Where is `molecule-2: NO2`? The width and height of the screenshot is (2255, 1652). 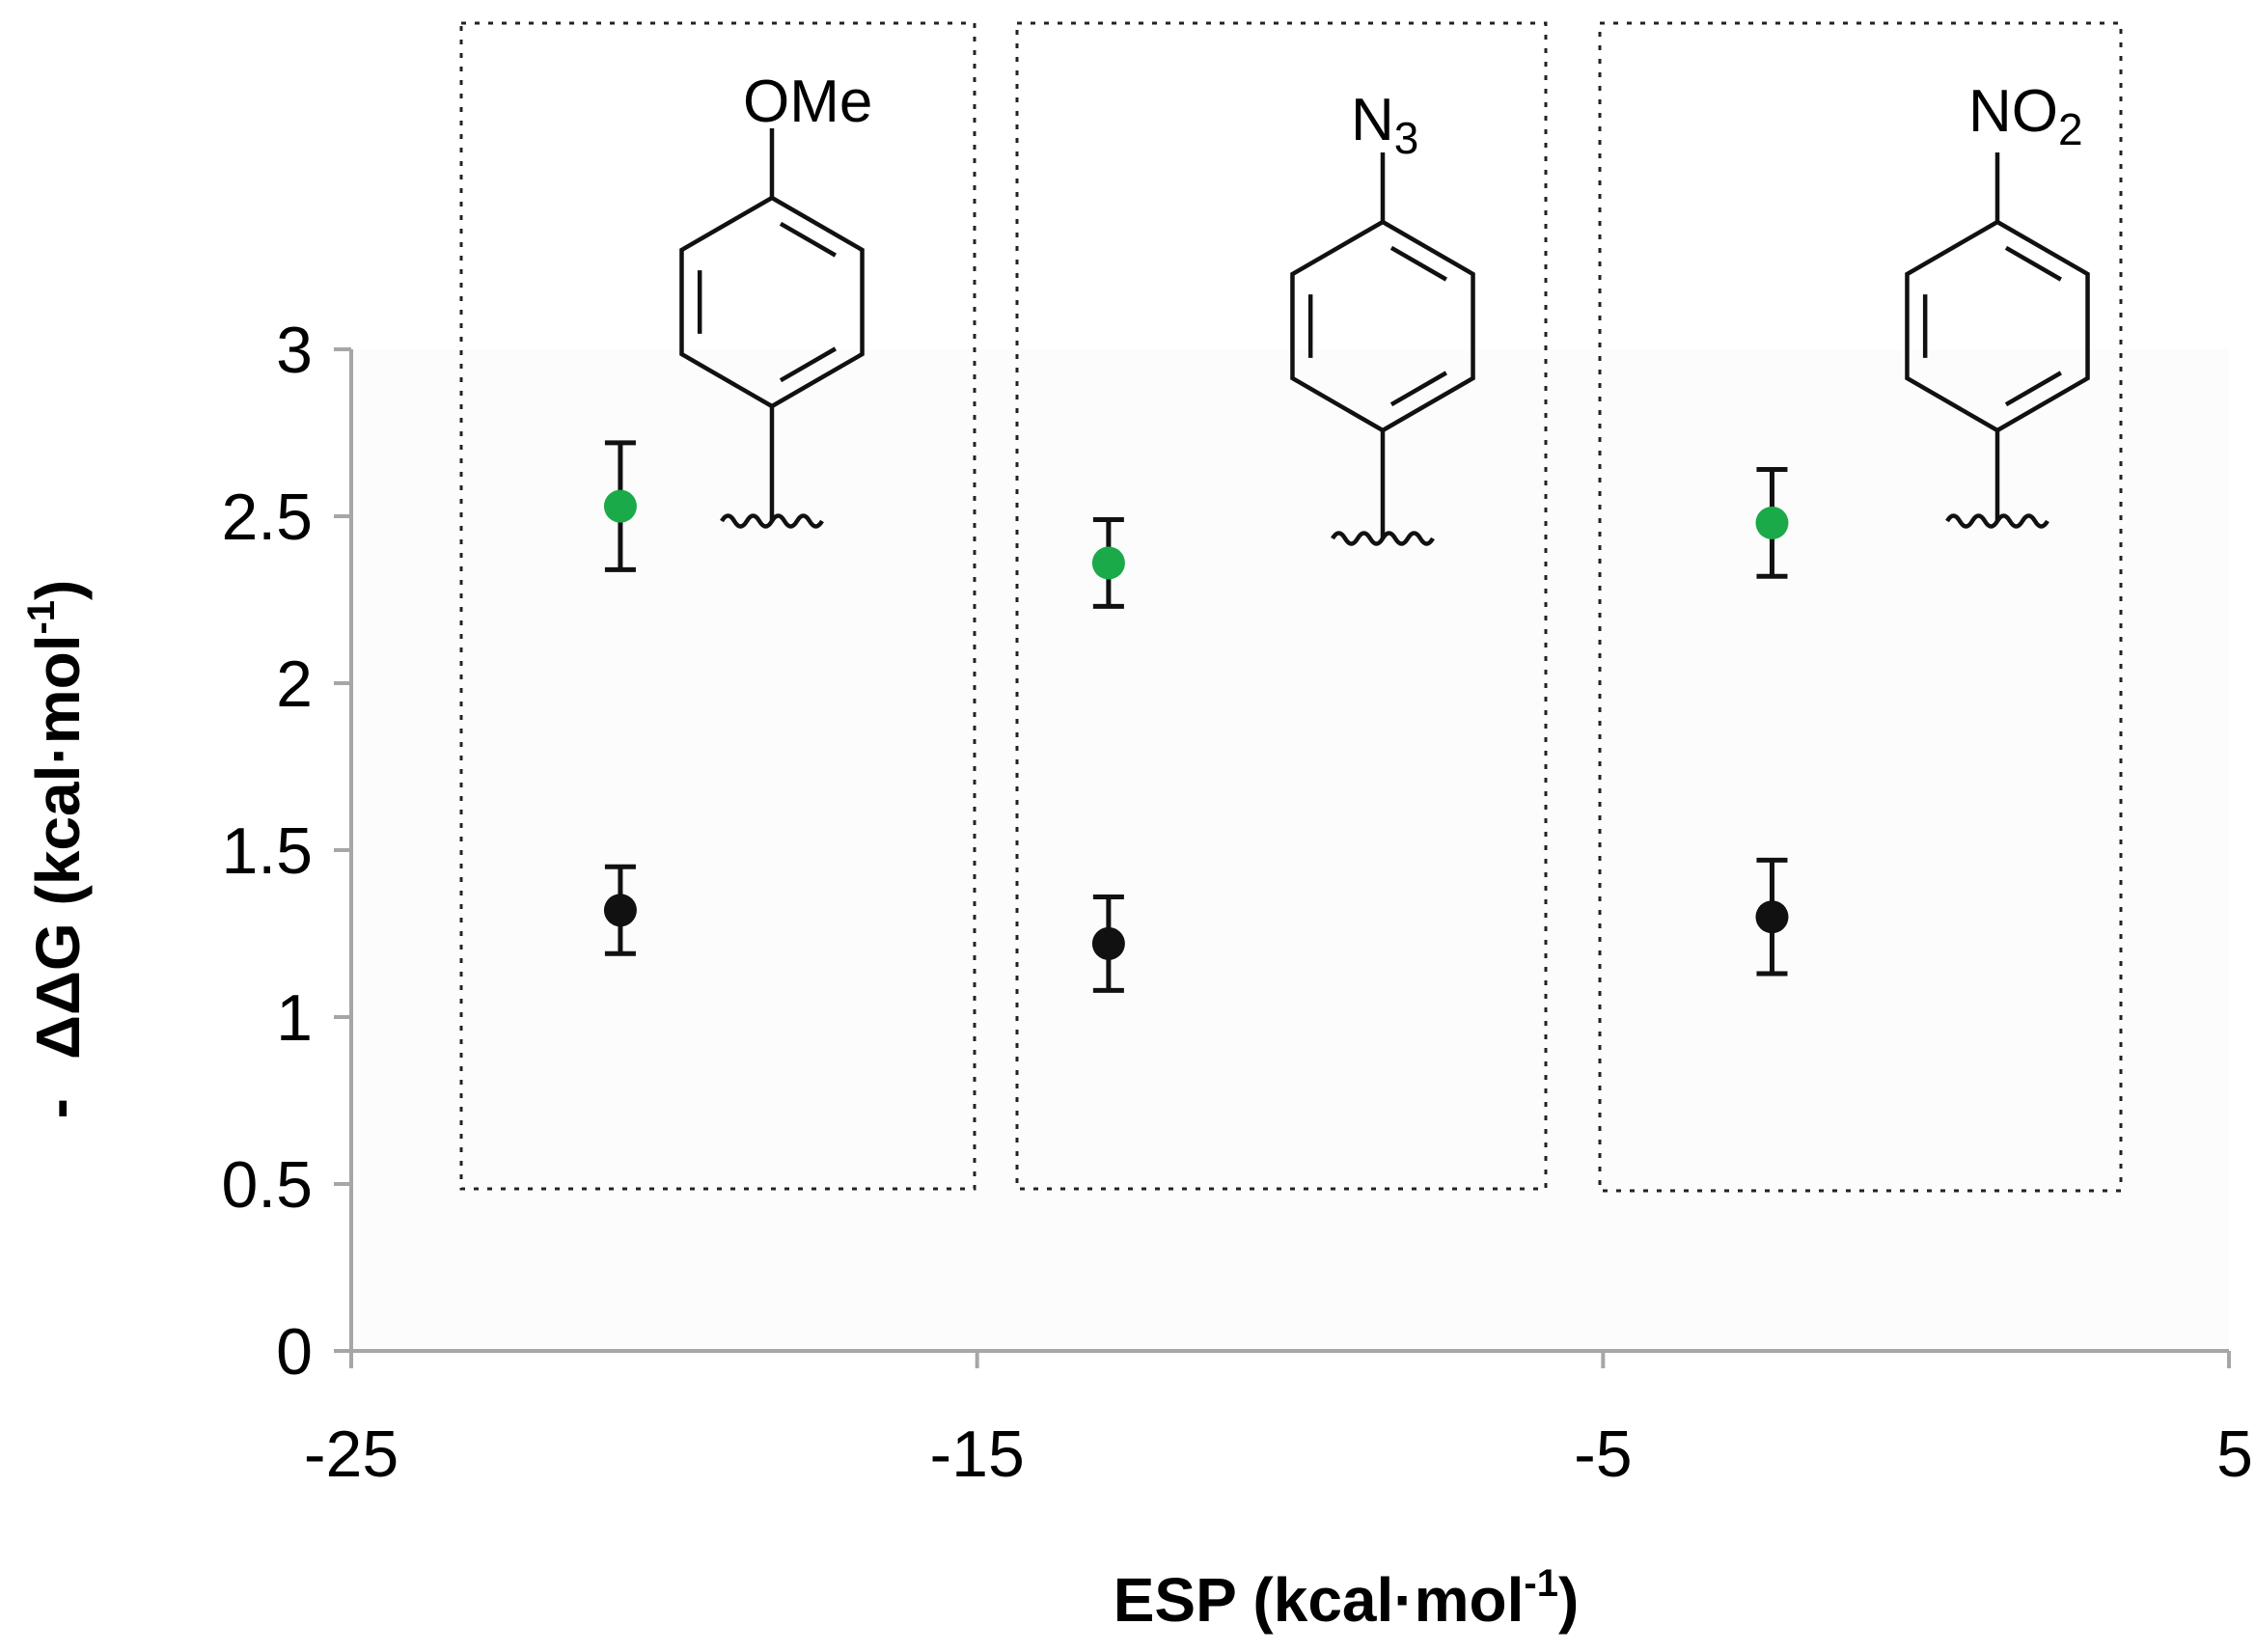 molecule-2: NO2 is located at coordinates (1997, 303).